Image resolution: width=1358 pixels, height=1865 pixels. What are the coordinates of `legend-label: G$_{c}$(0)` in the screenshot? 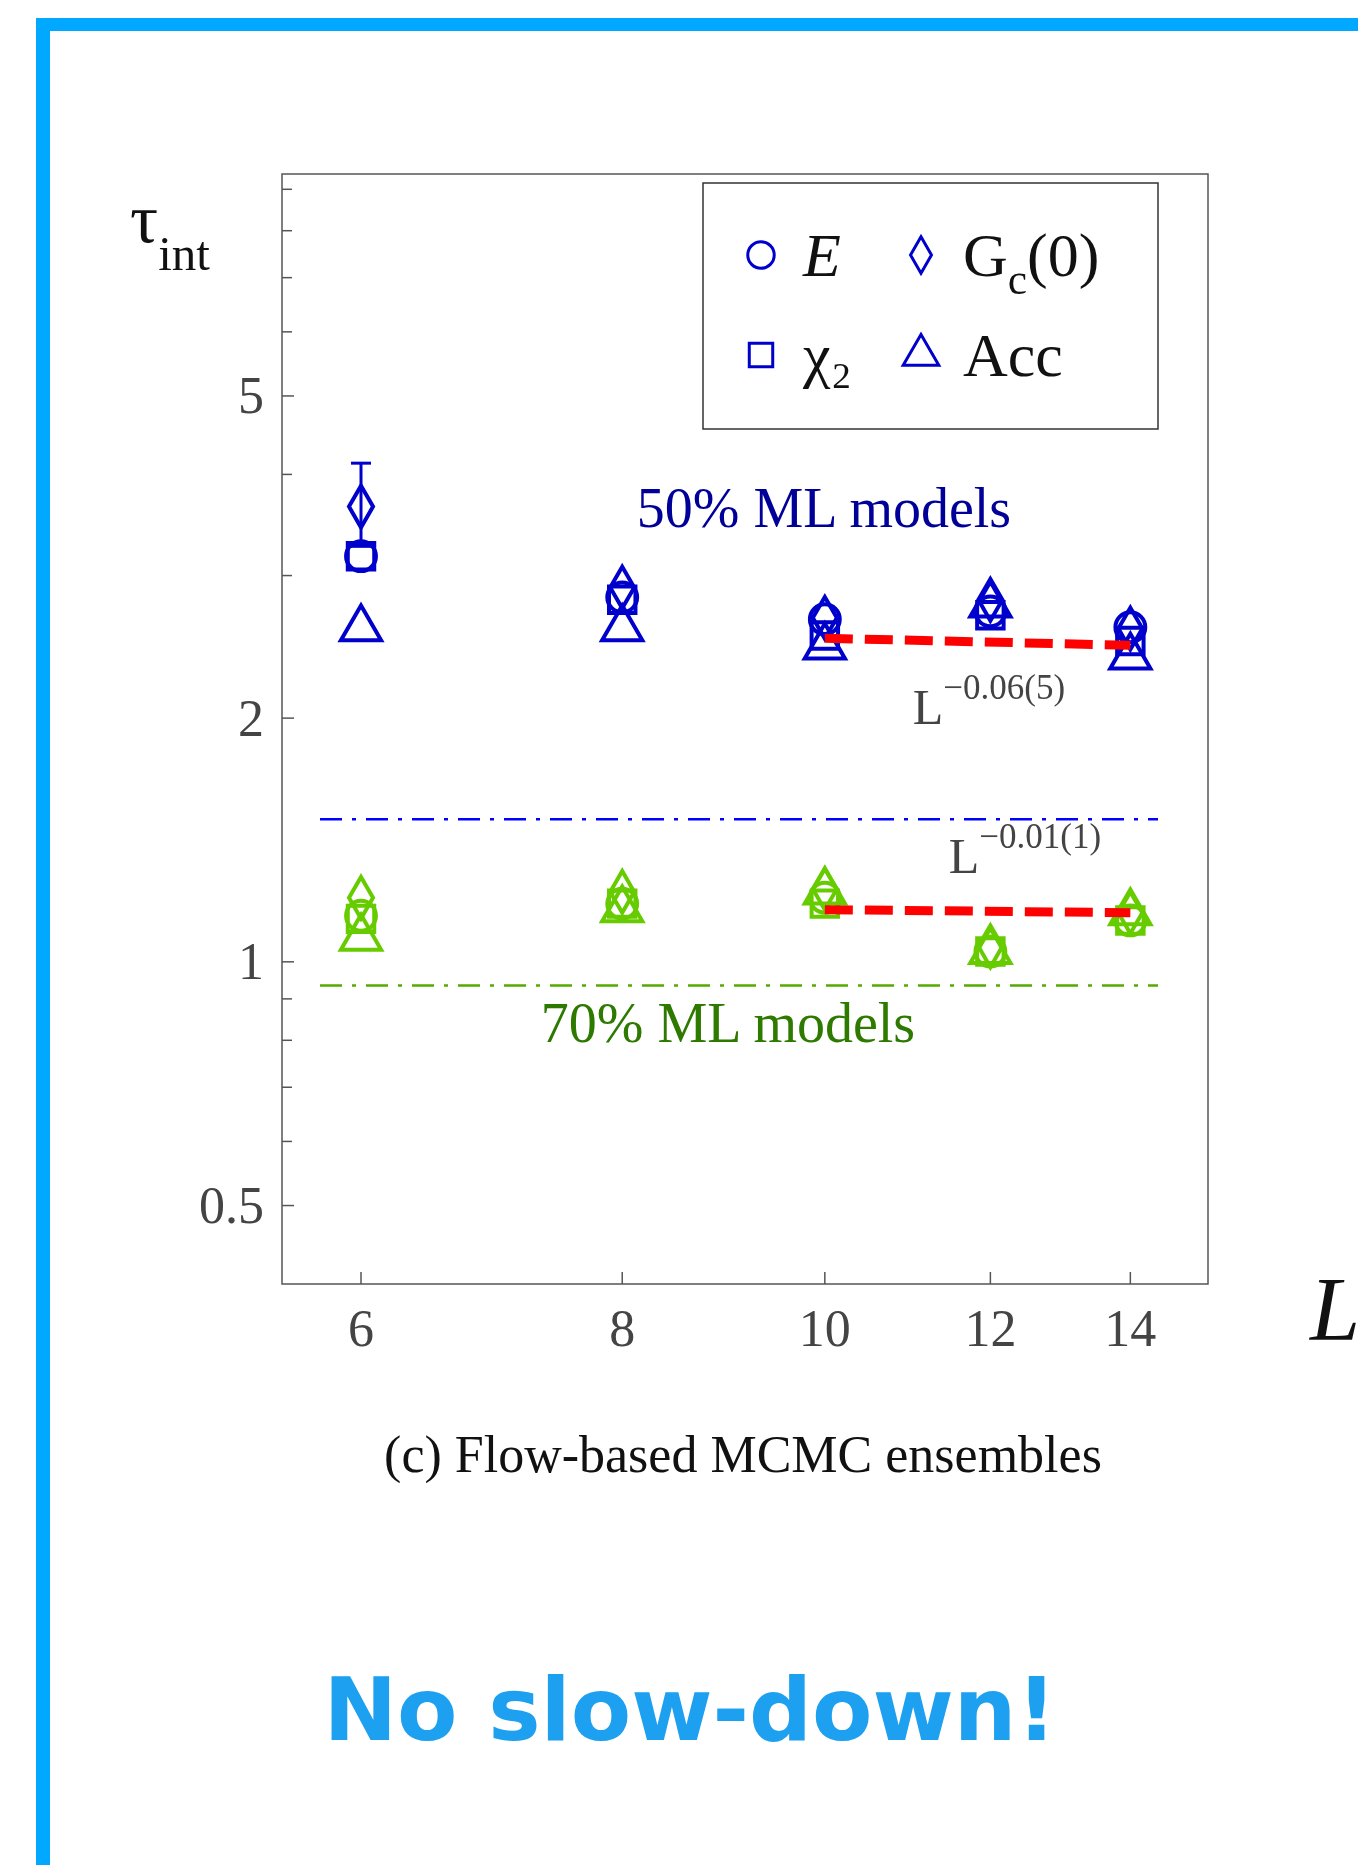 It's located at (1031, 262).